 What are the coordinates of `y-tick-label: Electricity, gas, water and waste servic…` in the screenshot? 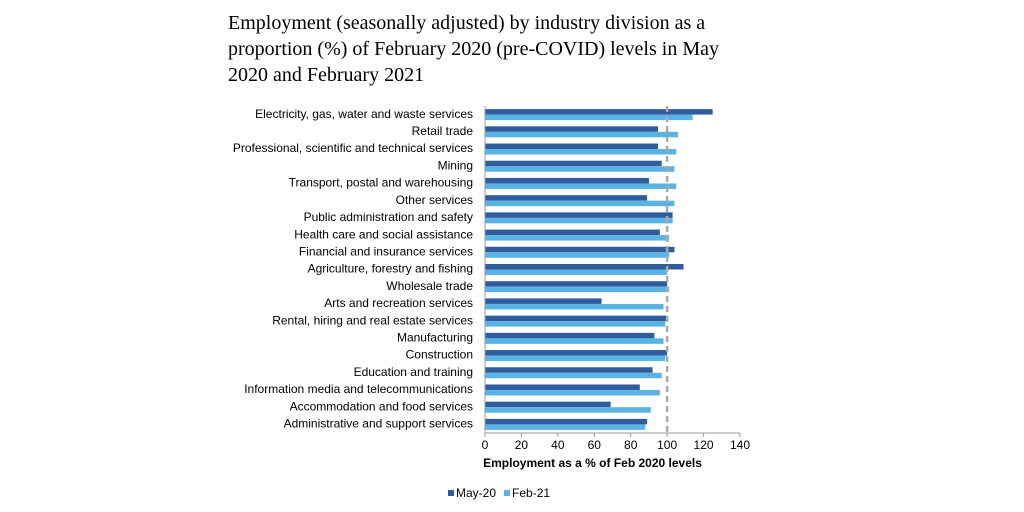 It's located at (364, 114).